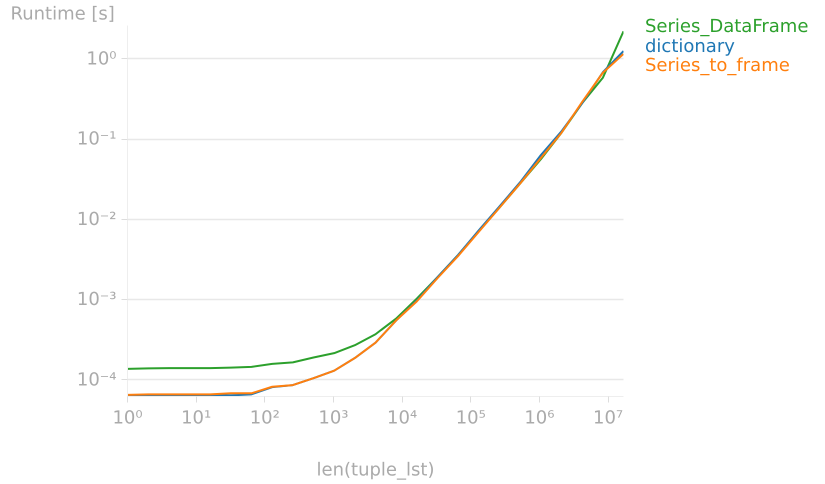 The width and height of the screenshot is (825, 484). I want to click on x-tick-label: 10⁶, so click(539, 418).